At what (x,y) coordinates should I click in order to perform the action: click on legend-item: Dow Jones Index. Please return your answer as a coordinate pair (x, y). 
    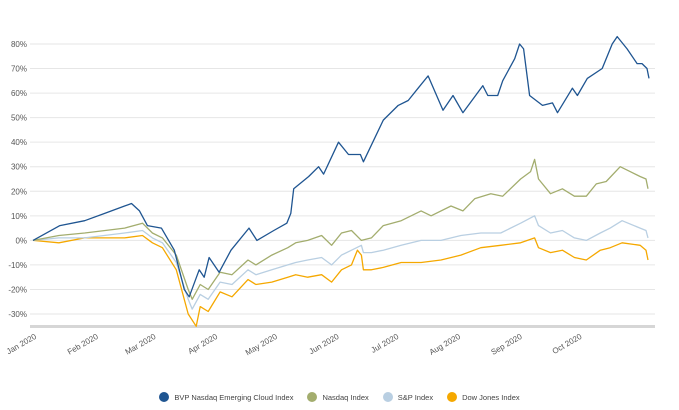
    Looking at the image, I should click on (483, 397).